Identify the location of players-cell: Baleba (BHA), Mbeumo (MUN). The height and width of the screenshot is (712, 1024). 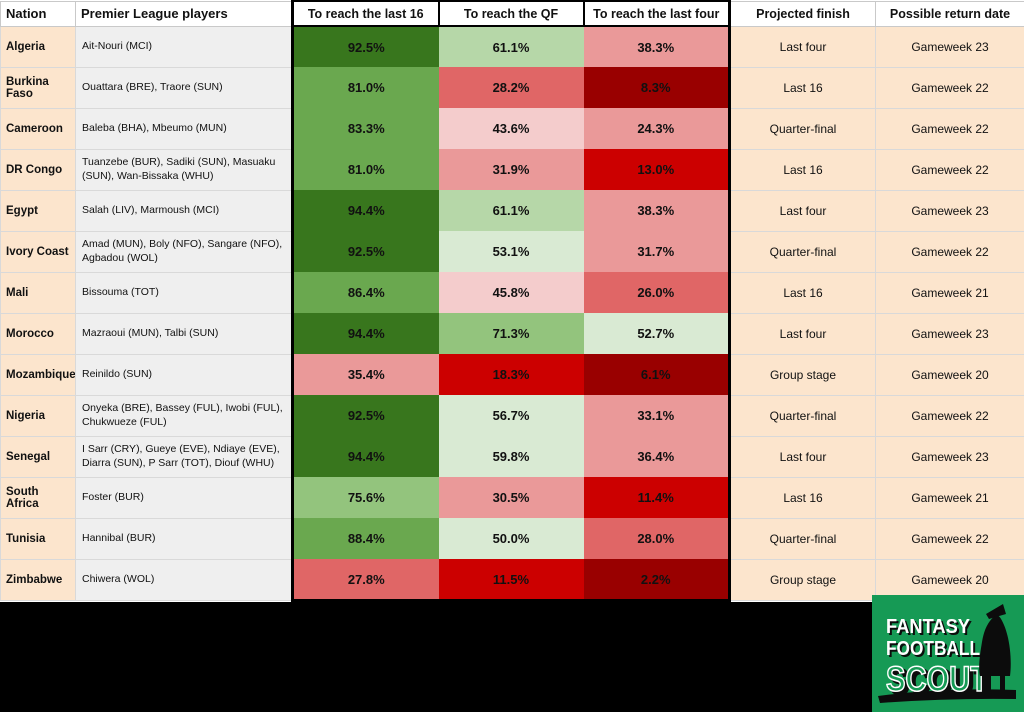
(184, 128).